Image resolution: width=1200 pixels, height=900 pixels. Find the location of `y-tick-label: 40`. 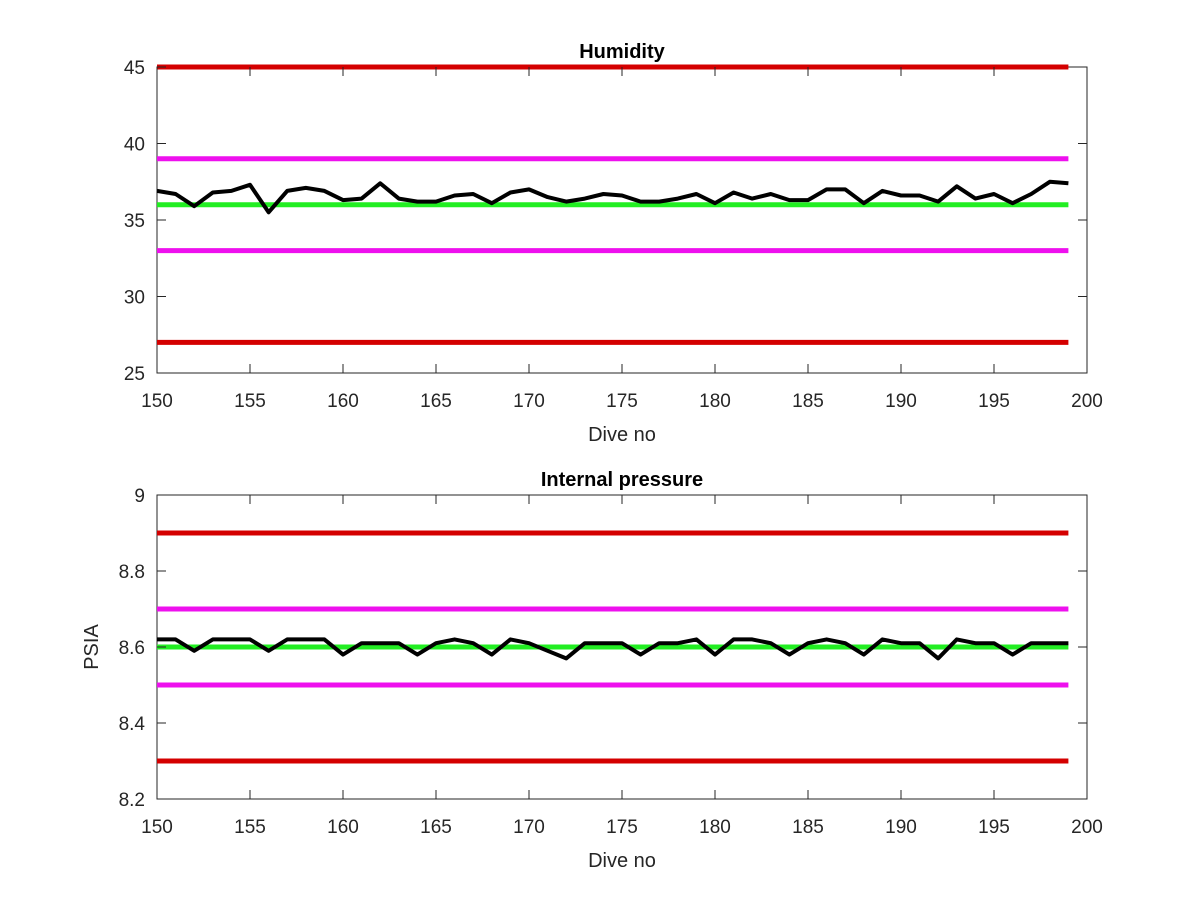

y-tick-label: 40 is located at coordinates (134, 145).